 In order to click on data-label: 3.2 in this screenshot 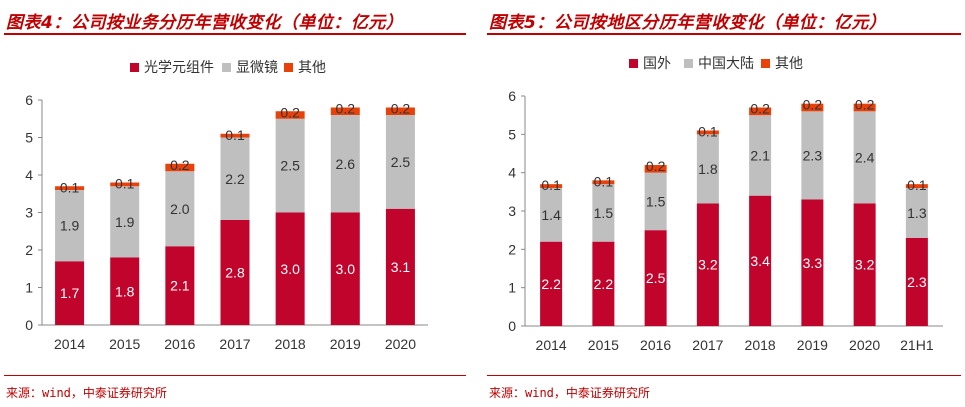, I will do `click(708, 265)`.